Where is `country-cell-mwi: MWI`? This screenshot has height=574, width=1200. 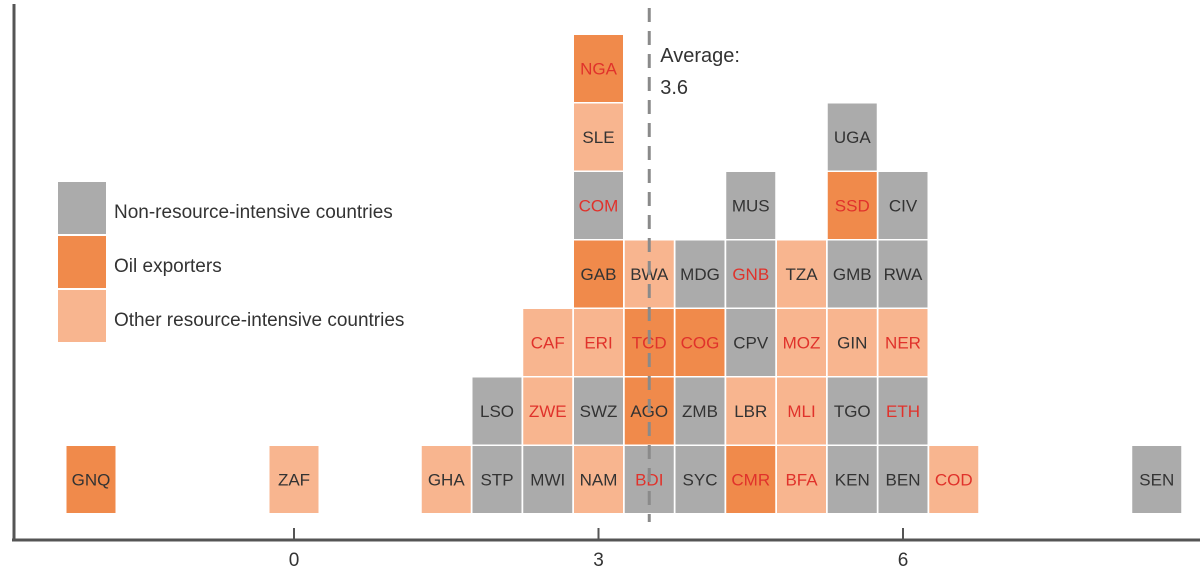 country-cell-mwi: MWI is located at coordinates (548, 479).